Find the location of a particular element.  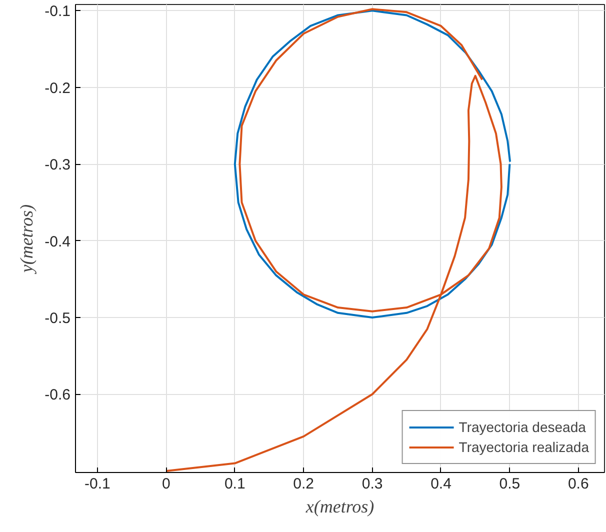

y-tick-label: -0.5 is located at coordinates (57, 319).